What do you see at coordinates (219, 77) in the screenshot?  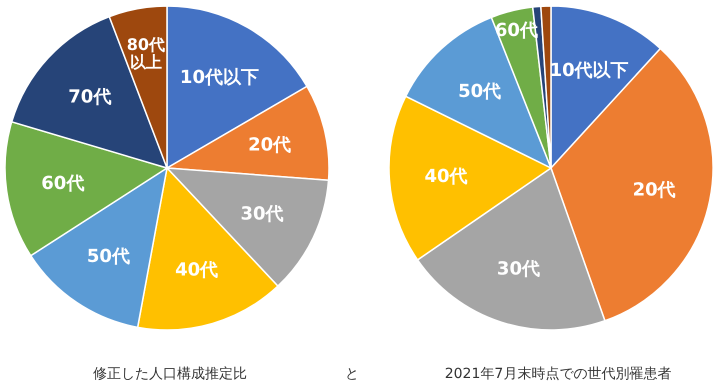 I see `slice-label: 10代以下` at bounding box center [219, 77].